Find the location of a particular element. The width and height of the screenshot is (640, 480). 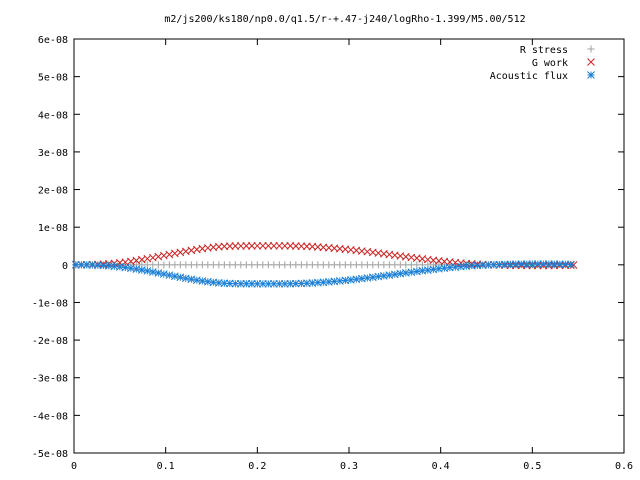

y-tick-label: 3e-08 is located at coordinates (53, 153).